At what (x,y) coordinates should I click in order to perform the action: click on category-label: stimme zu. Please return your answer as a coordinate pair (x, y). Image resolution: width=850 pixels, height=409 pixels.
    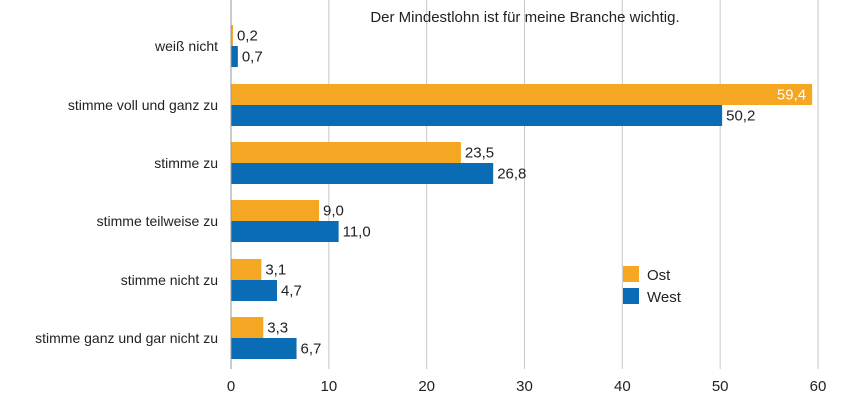
    Looking at the image, I should click on (186, 163).